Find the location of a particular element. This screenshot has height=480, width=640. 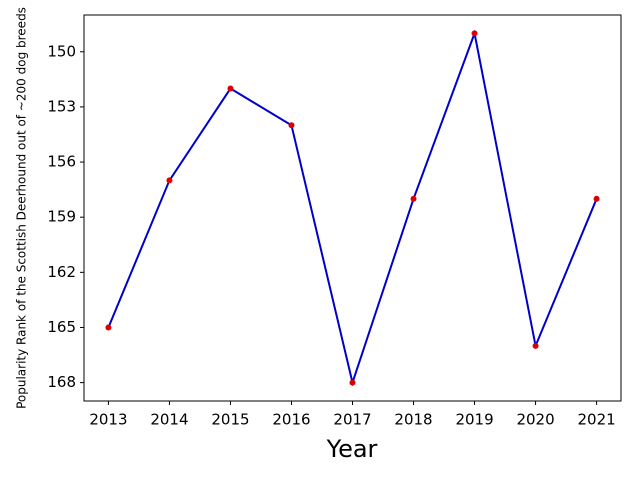

x-axis-label: Year is located at coordinates (352, 449).